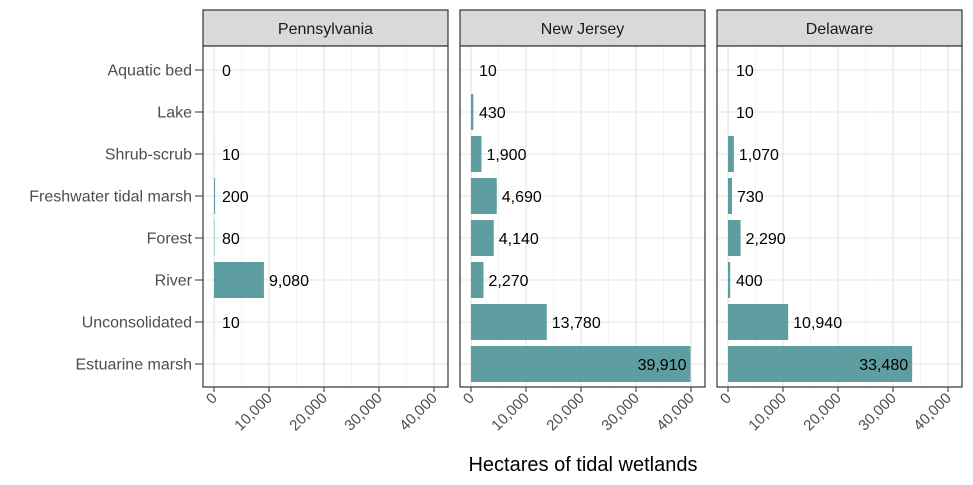  What do you see at coordinates (149, 71) in the screenshot?
I see `category-label: Aquatic bed` at bounding box center [149, 71].